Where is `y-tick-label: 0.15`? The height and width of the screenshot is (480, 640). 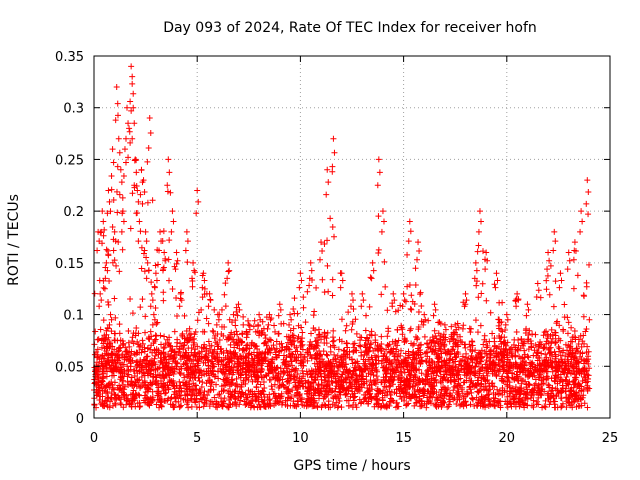 y-tick-label: 0.15 is located at coordinates (69, 264).